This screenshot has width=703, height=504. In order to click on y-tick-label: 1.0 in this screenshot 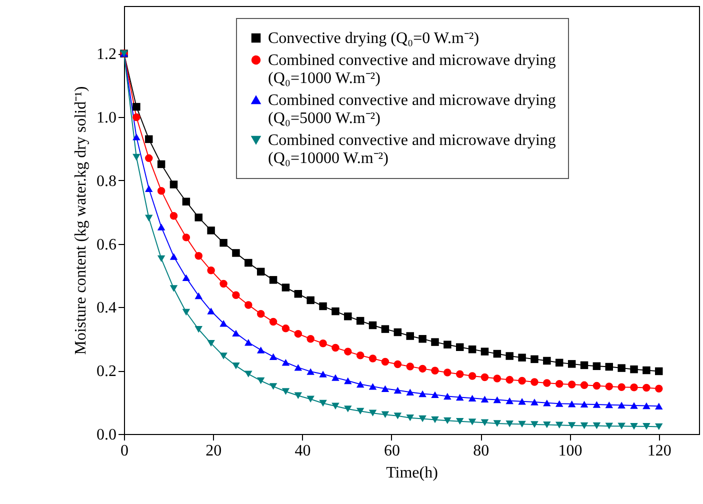, I will do `click(106, 117)`.